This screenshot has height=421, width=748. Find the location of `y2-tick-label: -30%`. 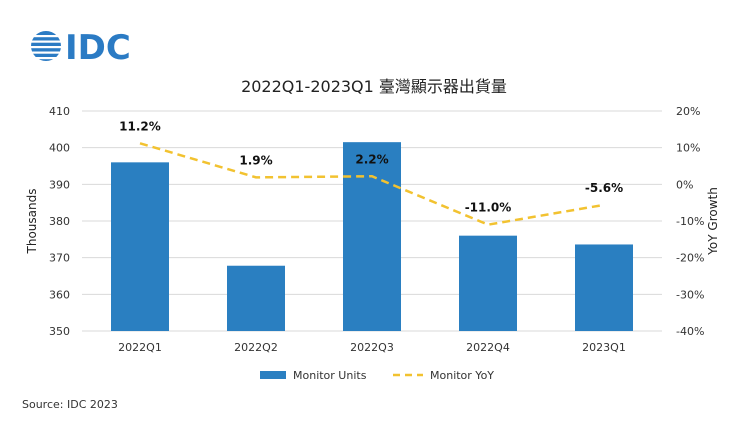

y2-tick-label: -30% is located at coordinates (690, 294).